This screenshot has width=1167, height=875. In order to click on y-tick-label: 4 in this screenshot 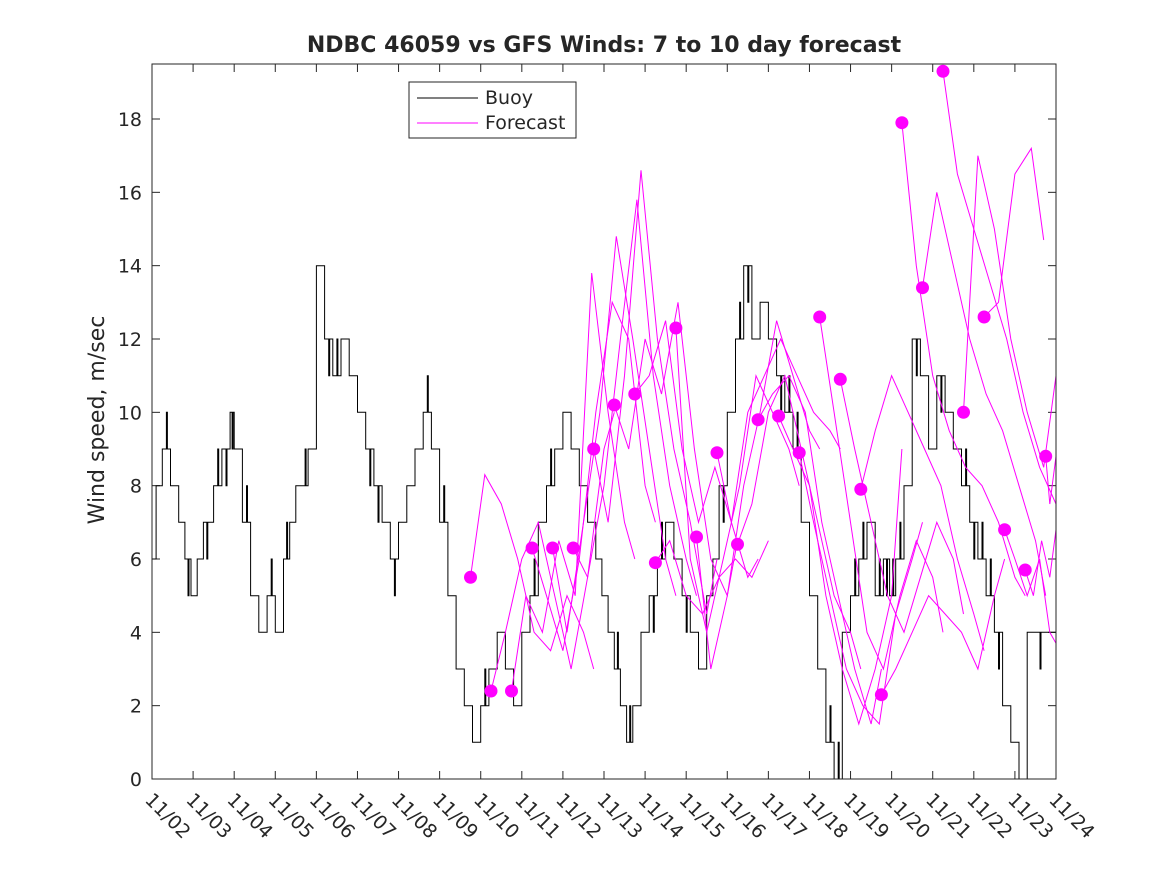, I will do `click(136, 633)`.